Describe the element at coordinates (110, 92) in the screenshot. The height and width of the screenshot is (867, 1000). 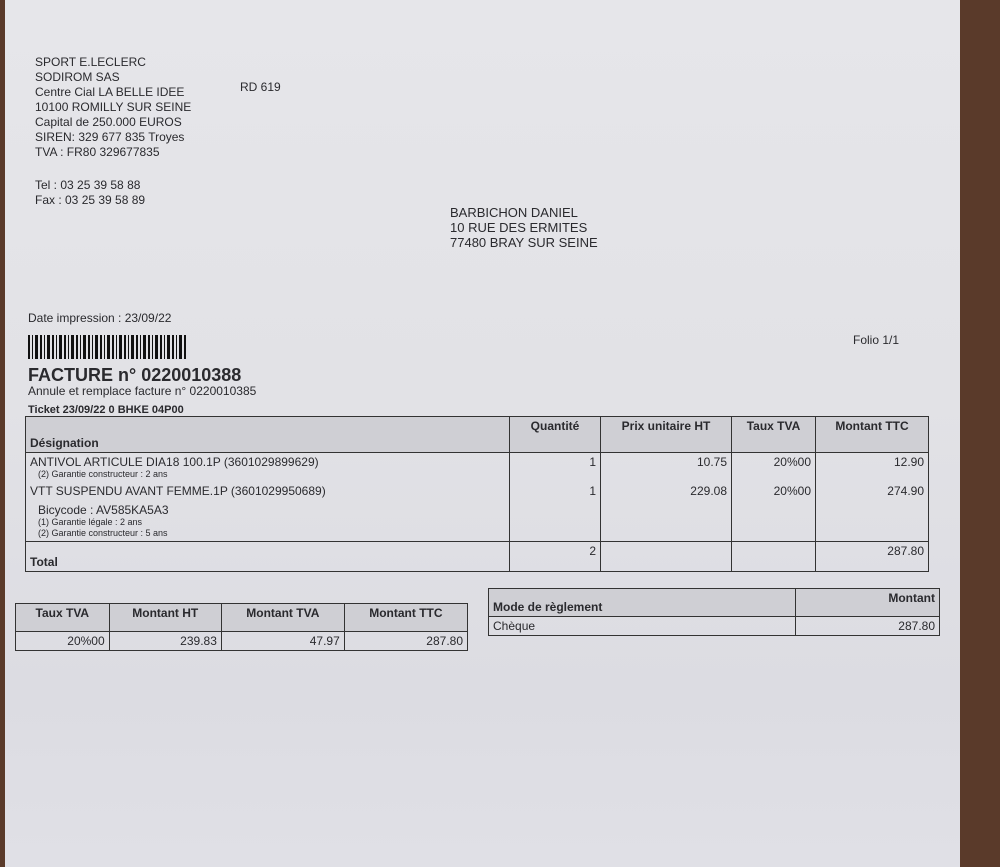
I see `seller-line: Centre Cial LA BELLE IDEE` at that location.